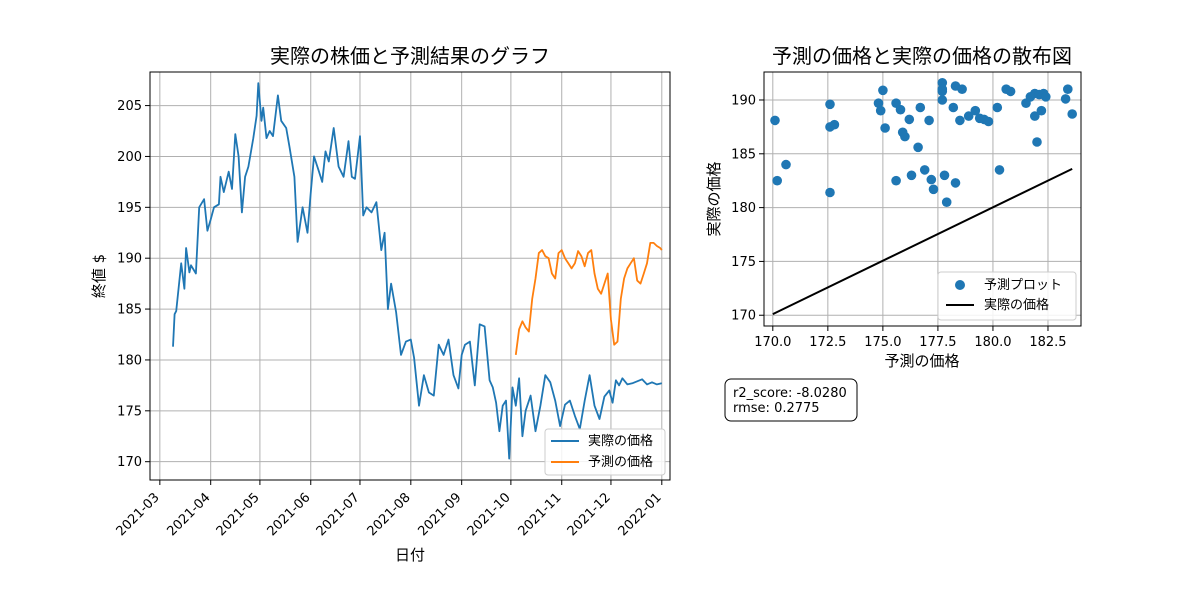 The width and height of the screenshot is (1200, 600). I want to click on scatter-chart-x-ticks: 170.0 172.5 175.0 177.5 180.0 182.5, so click(910, 338).